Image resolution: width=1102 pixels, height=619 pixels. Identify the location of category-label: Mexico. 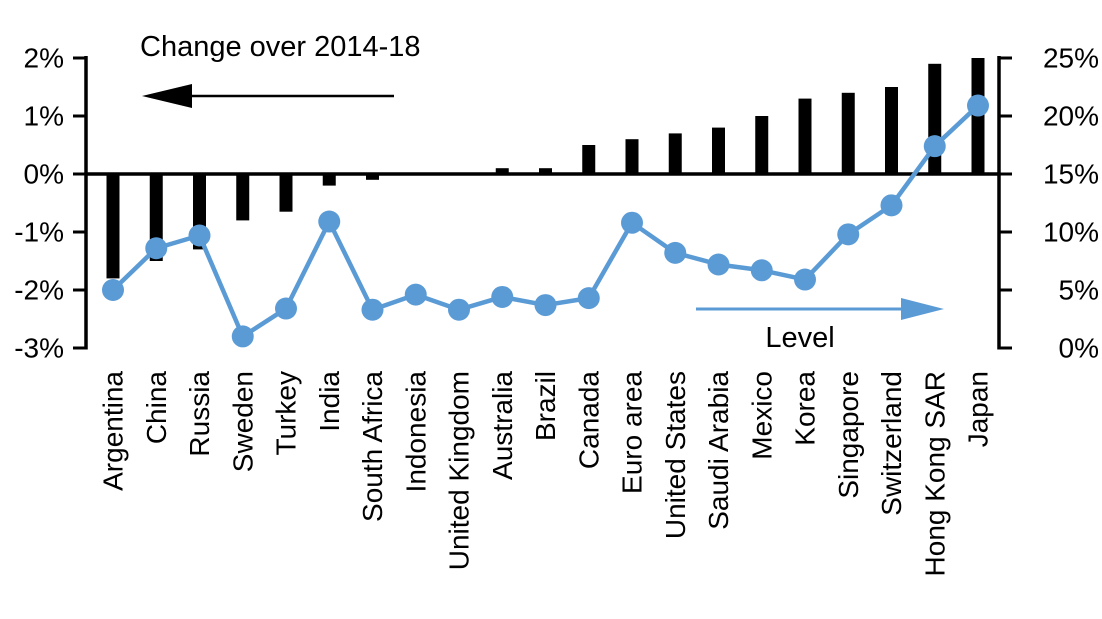
(761, 415).